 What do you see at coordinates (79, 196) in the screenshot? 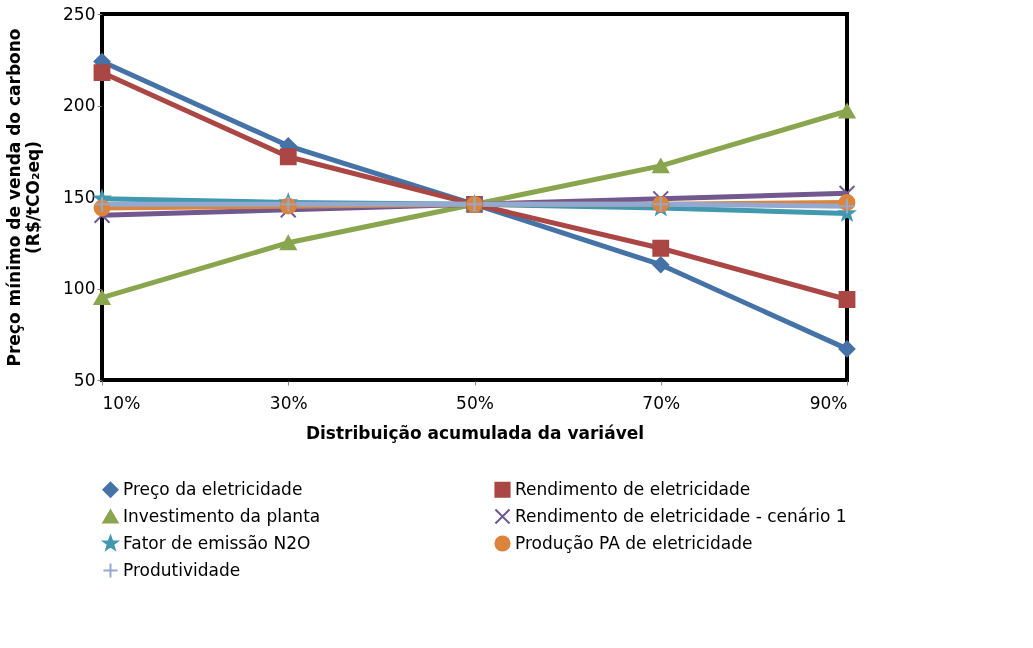
I see `y-tick-label: 150` at bounding box center [79, 196].